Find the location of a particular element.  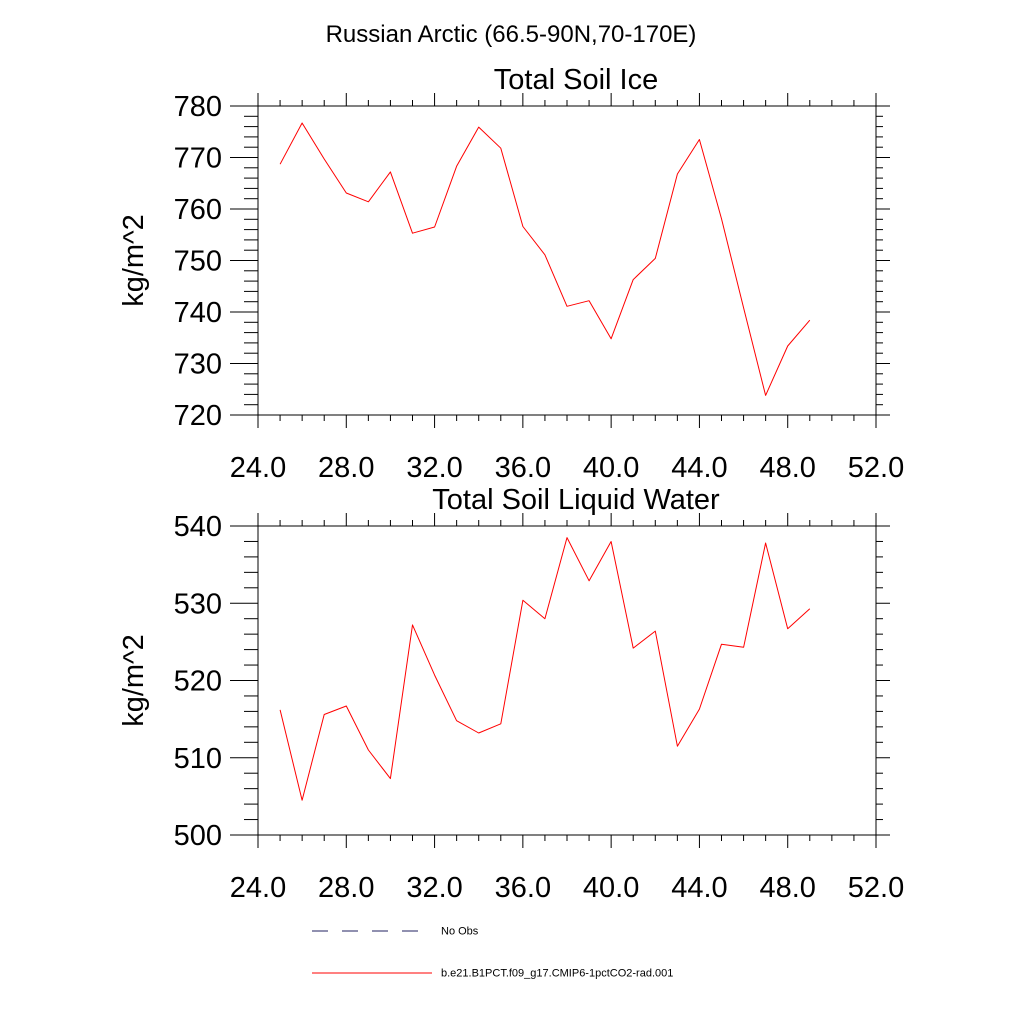

y-tick-label: 720 is located at coordinates (198, 416).